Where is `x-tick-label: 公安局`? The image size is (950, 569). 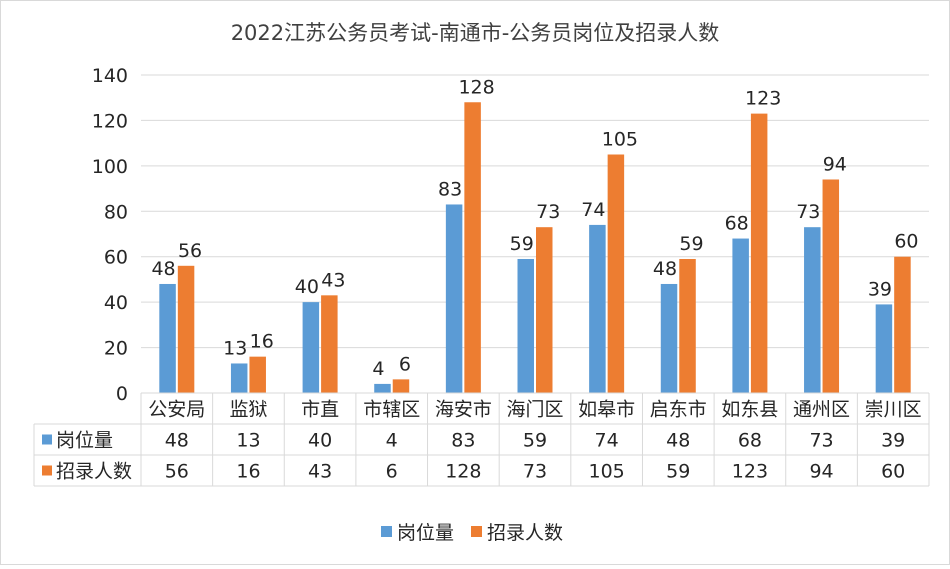 x-tick-label: 公安局 is located at coordinates (176, 410).